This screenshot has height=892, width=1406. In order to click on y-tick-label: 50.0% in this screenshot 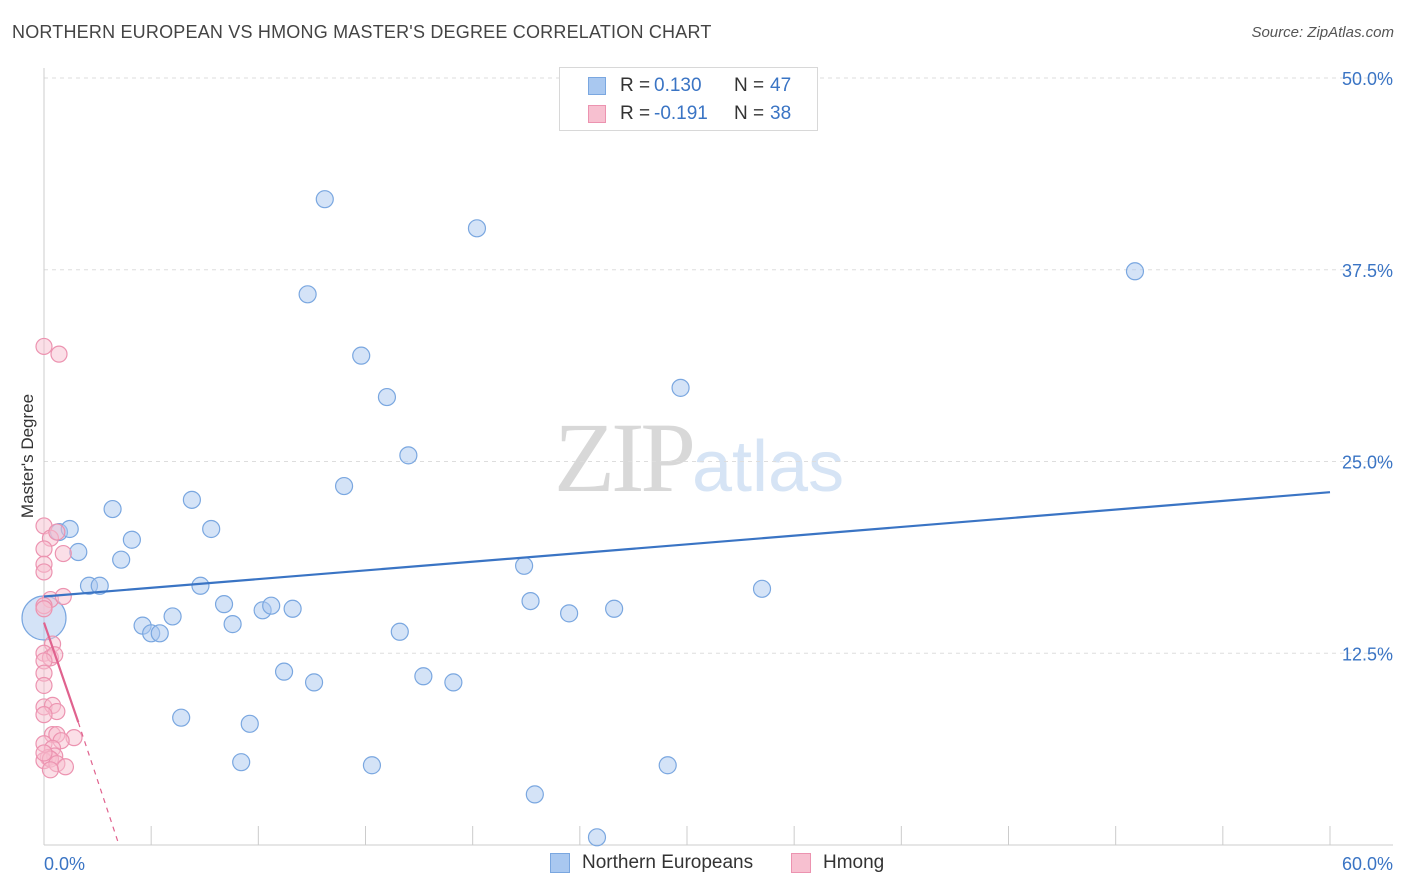, I will do `click(1367, 79)`.